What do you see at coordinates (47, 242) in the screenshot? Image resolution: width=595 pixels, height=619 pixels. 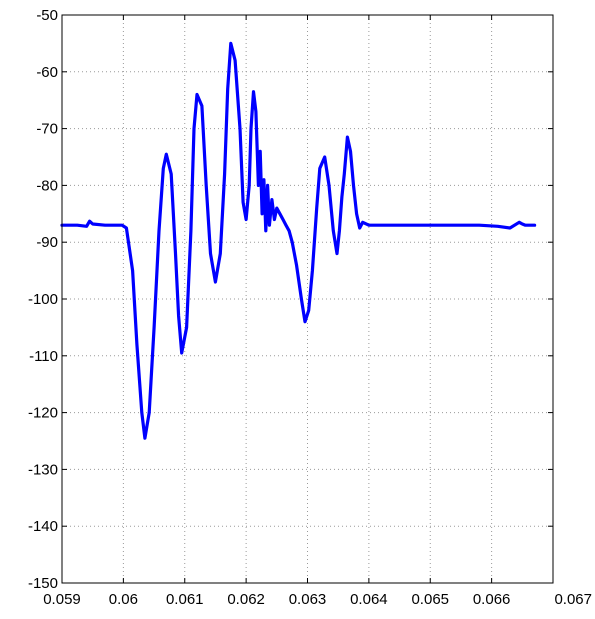 I see `y-tick-label: -90` at bounding box center [47, 242].